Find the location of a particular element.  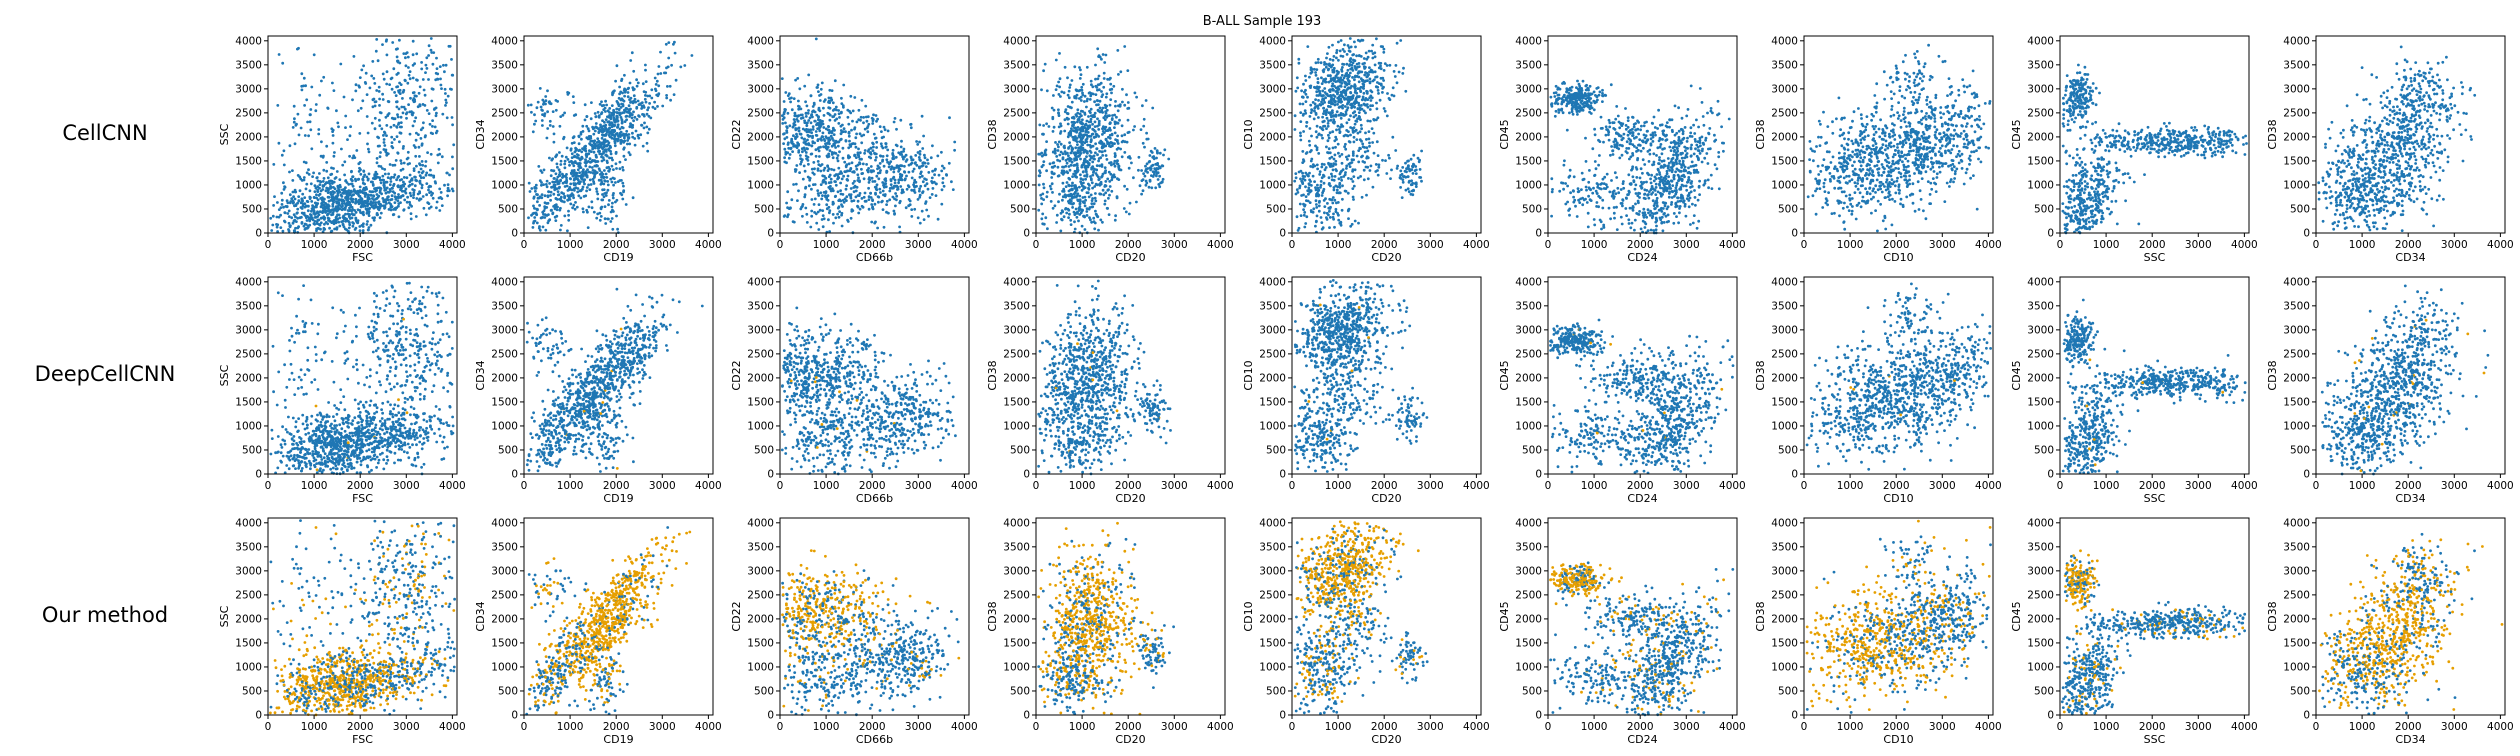

y-tick-label: 4000 is located at coordinates (760, 41).